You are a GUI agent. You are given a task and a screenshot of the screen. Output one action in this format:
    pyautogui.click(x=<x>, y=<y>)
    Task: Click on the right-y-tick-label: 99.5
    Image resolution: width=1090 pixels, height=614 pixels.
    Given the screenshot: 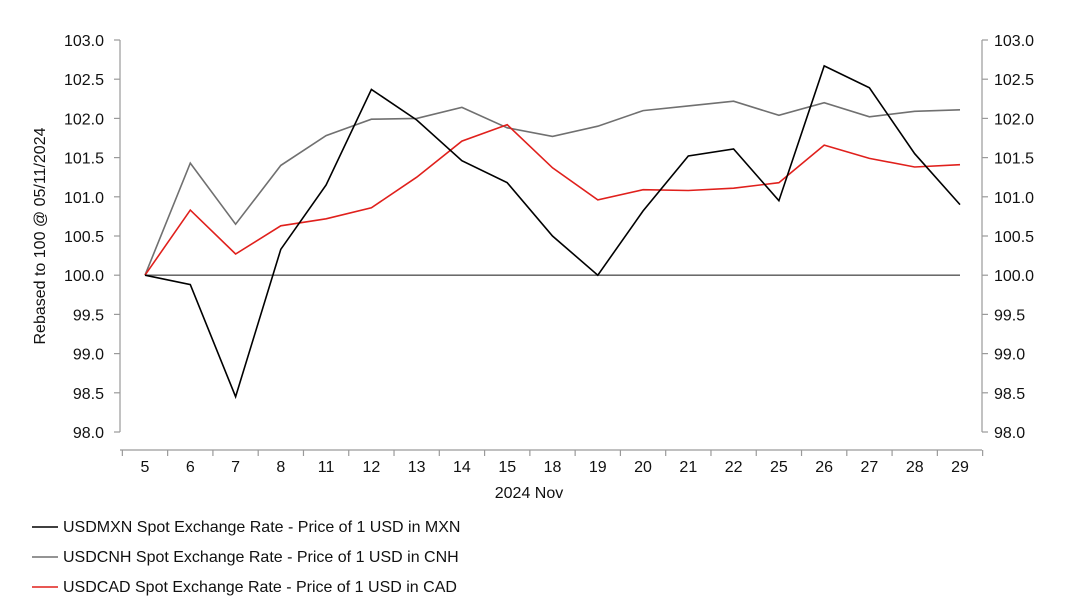 What is the action you would take?
    pyautogui.click(x=1009, y=315)
    